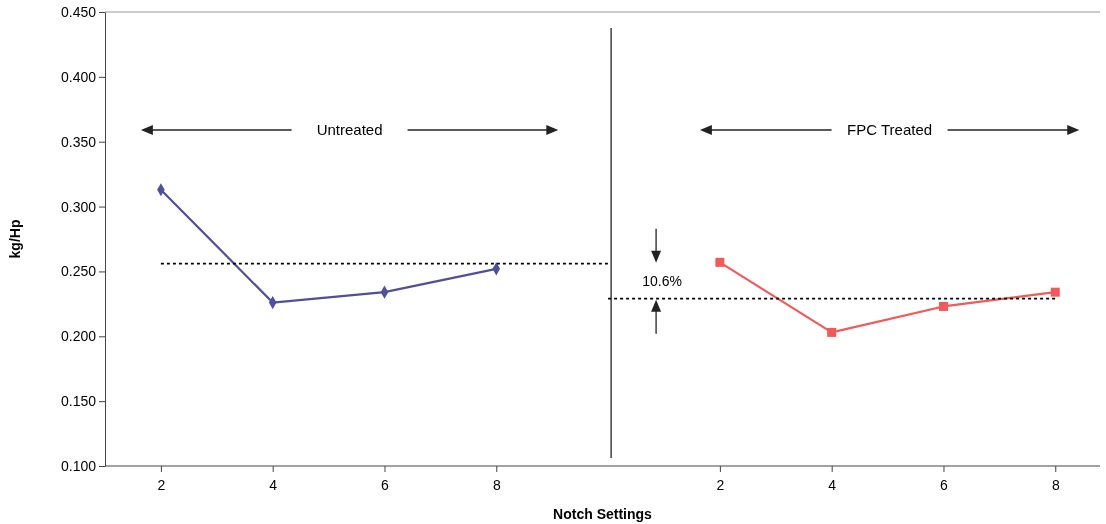 Image resolution: width=1106 pixels, height=524 pixels. Describe the element at coordinates (78, 141) in the screenshot. I see `y-tick-label: 0.350` at that location.